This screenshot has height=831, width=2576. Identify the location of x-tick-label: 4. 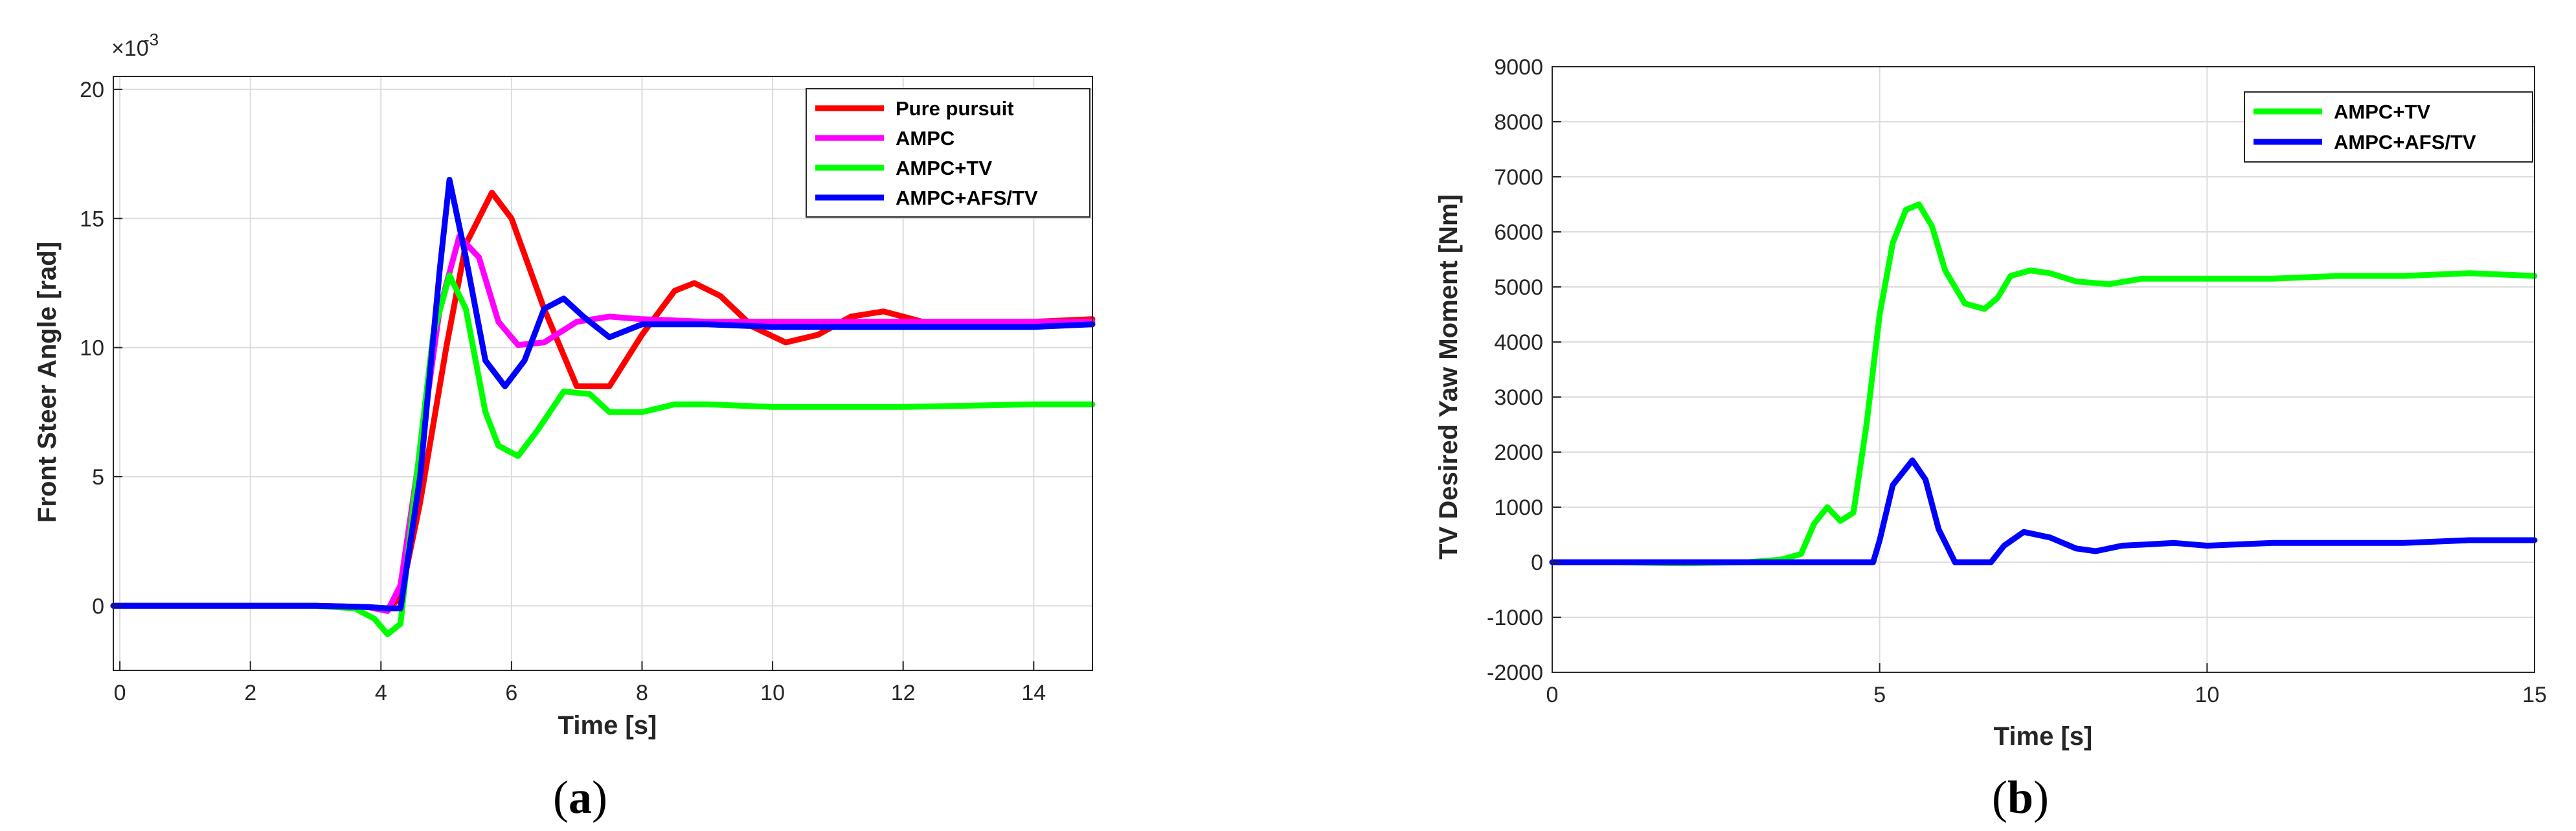
(381, 693).